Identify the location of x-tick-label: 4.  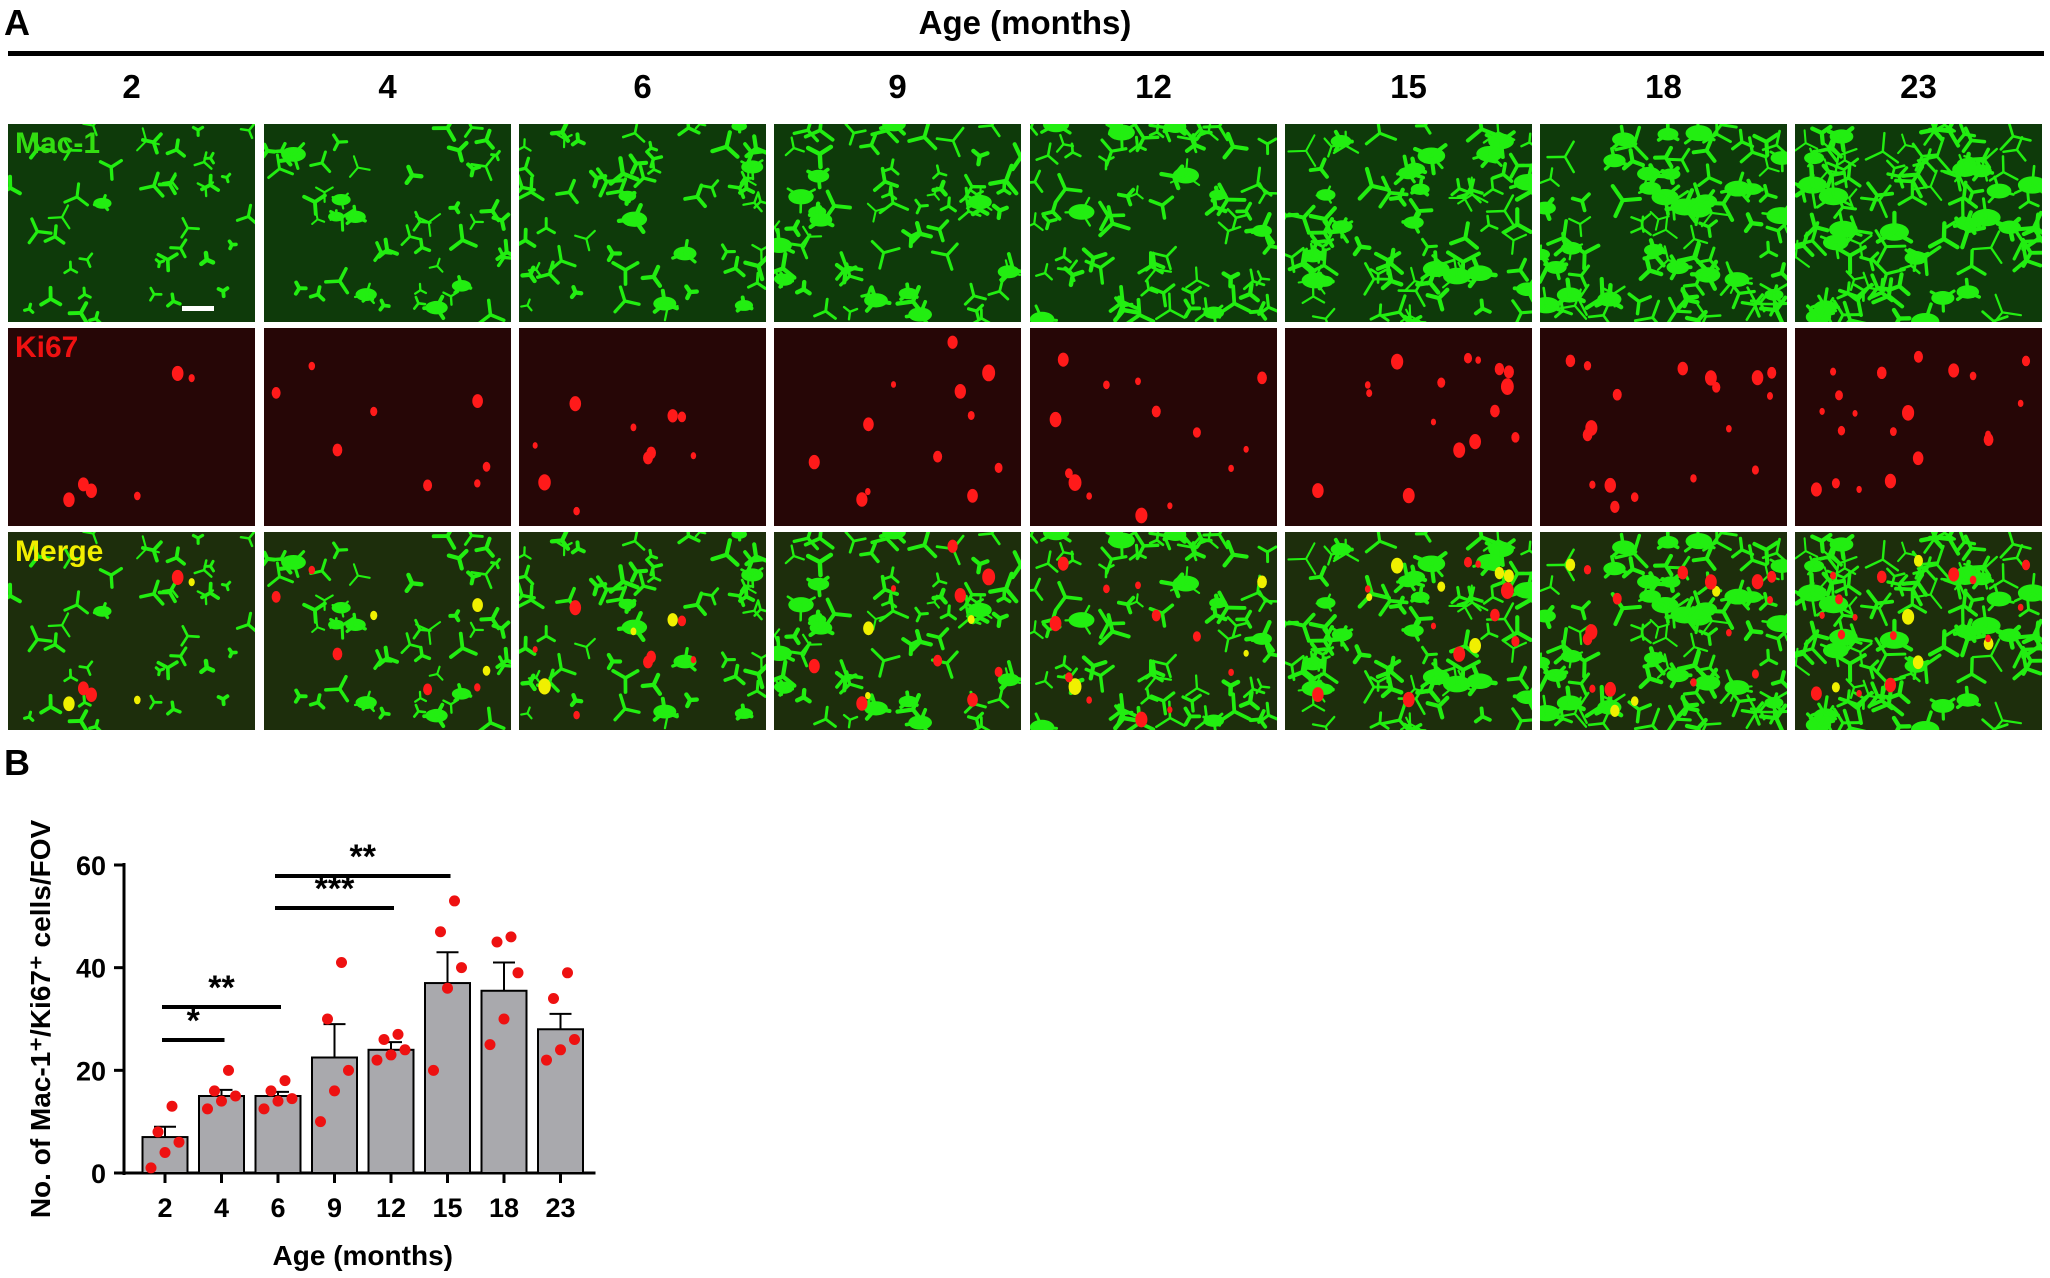
(221, 1208).